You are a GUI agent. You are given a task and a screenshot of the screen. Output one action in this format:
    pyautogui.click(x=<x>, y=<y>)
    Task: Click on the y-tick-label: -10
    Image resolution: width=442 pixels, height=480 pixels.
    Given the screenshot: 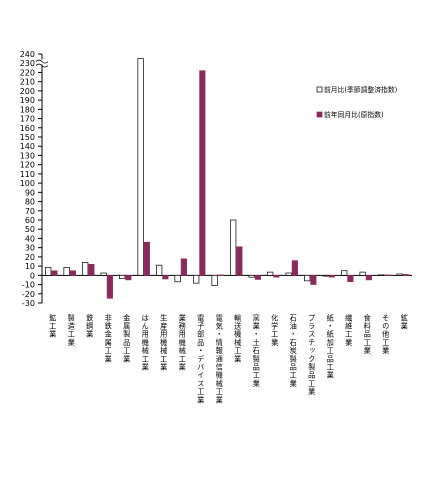 What is the action you would take?
    pyautogui.click(x=28, y=285)
    